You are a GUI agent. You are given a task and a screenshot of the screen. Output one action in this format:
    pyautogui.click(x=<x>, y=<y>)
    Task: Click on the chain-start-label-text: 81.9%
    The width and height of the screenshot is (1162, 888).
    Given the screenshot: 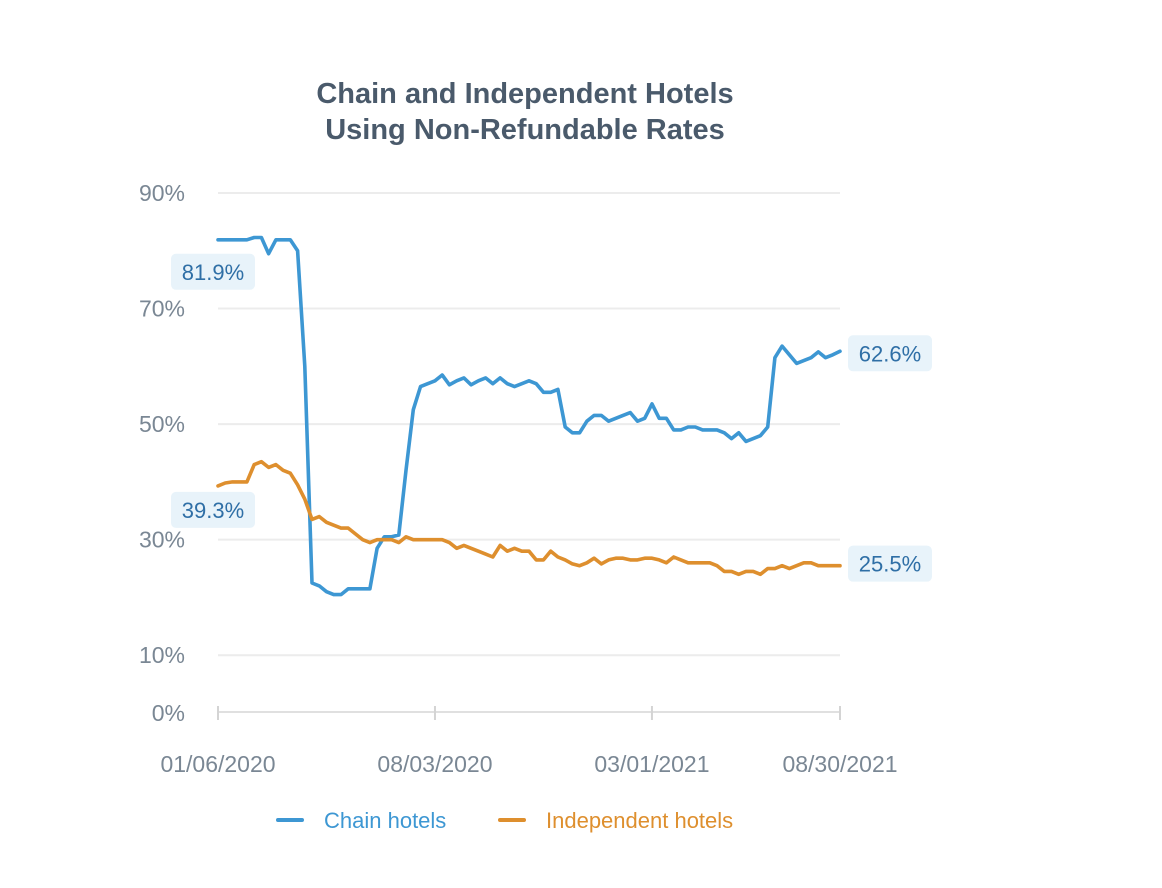 What is the action you would take?
    pyautogui.click(x=213, y=272)
    